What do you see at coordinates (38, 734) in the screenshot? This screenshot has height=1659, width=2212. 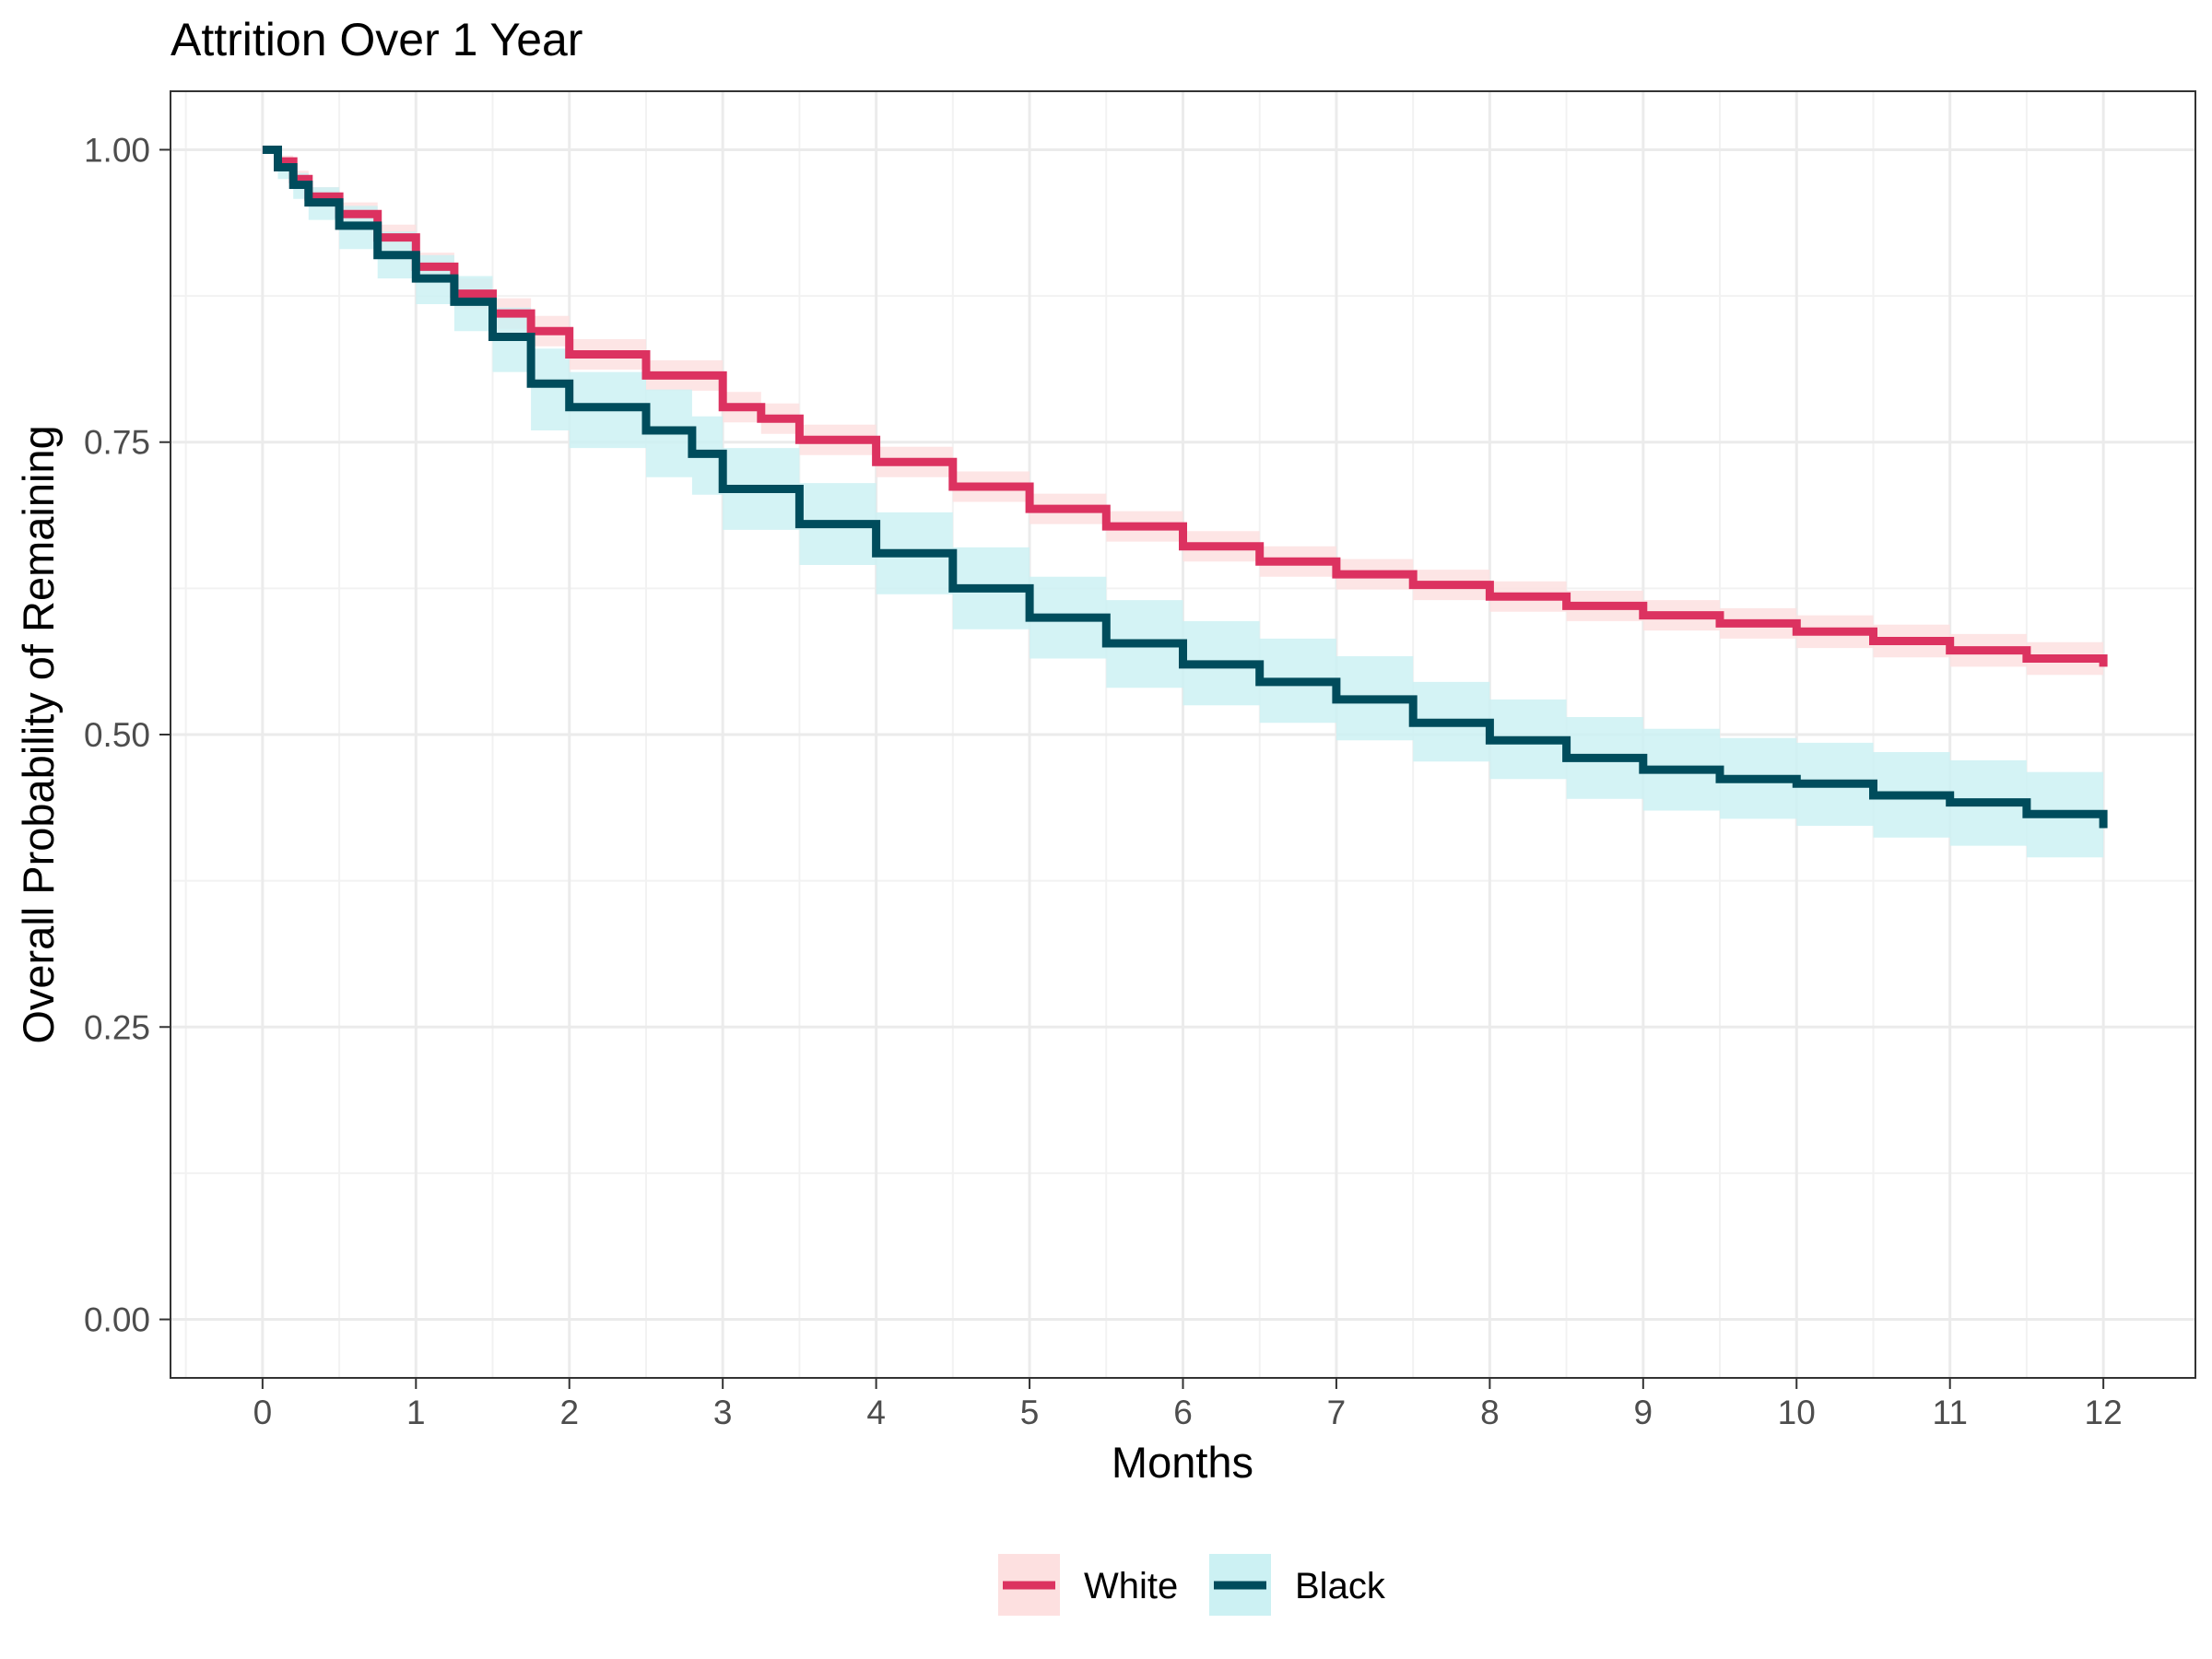 I see `y-axis-title: Overall Probability of Remaining` at bounding box center [38, 734].